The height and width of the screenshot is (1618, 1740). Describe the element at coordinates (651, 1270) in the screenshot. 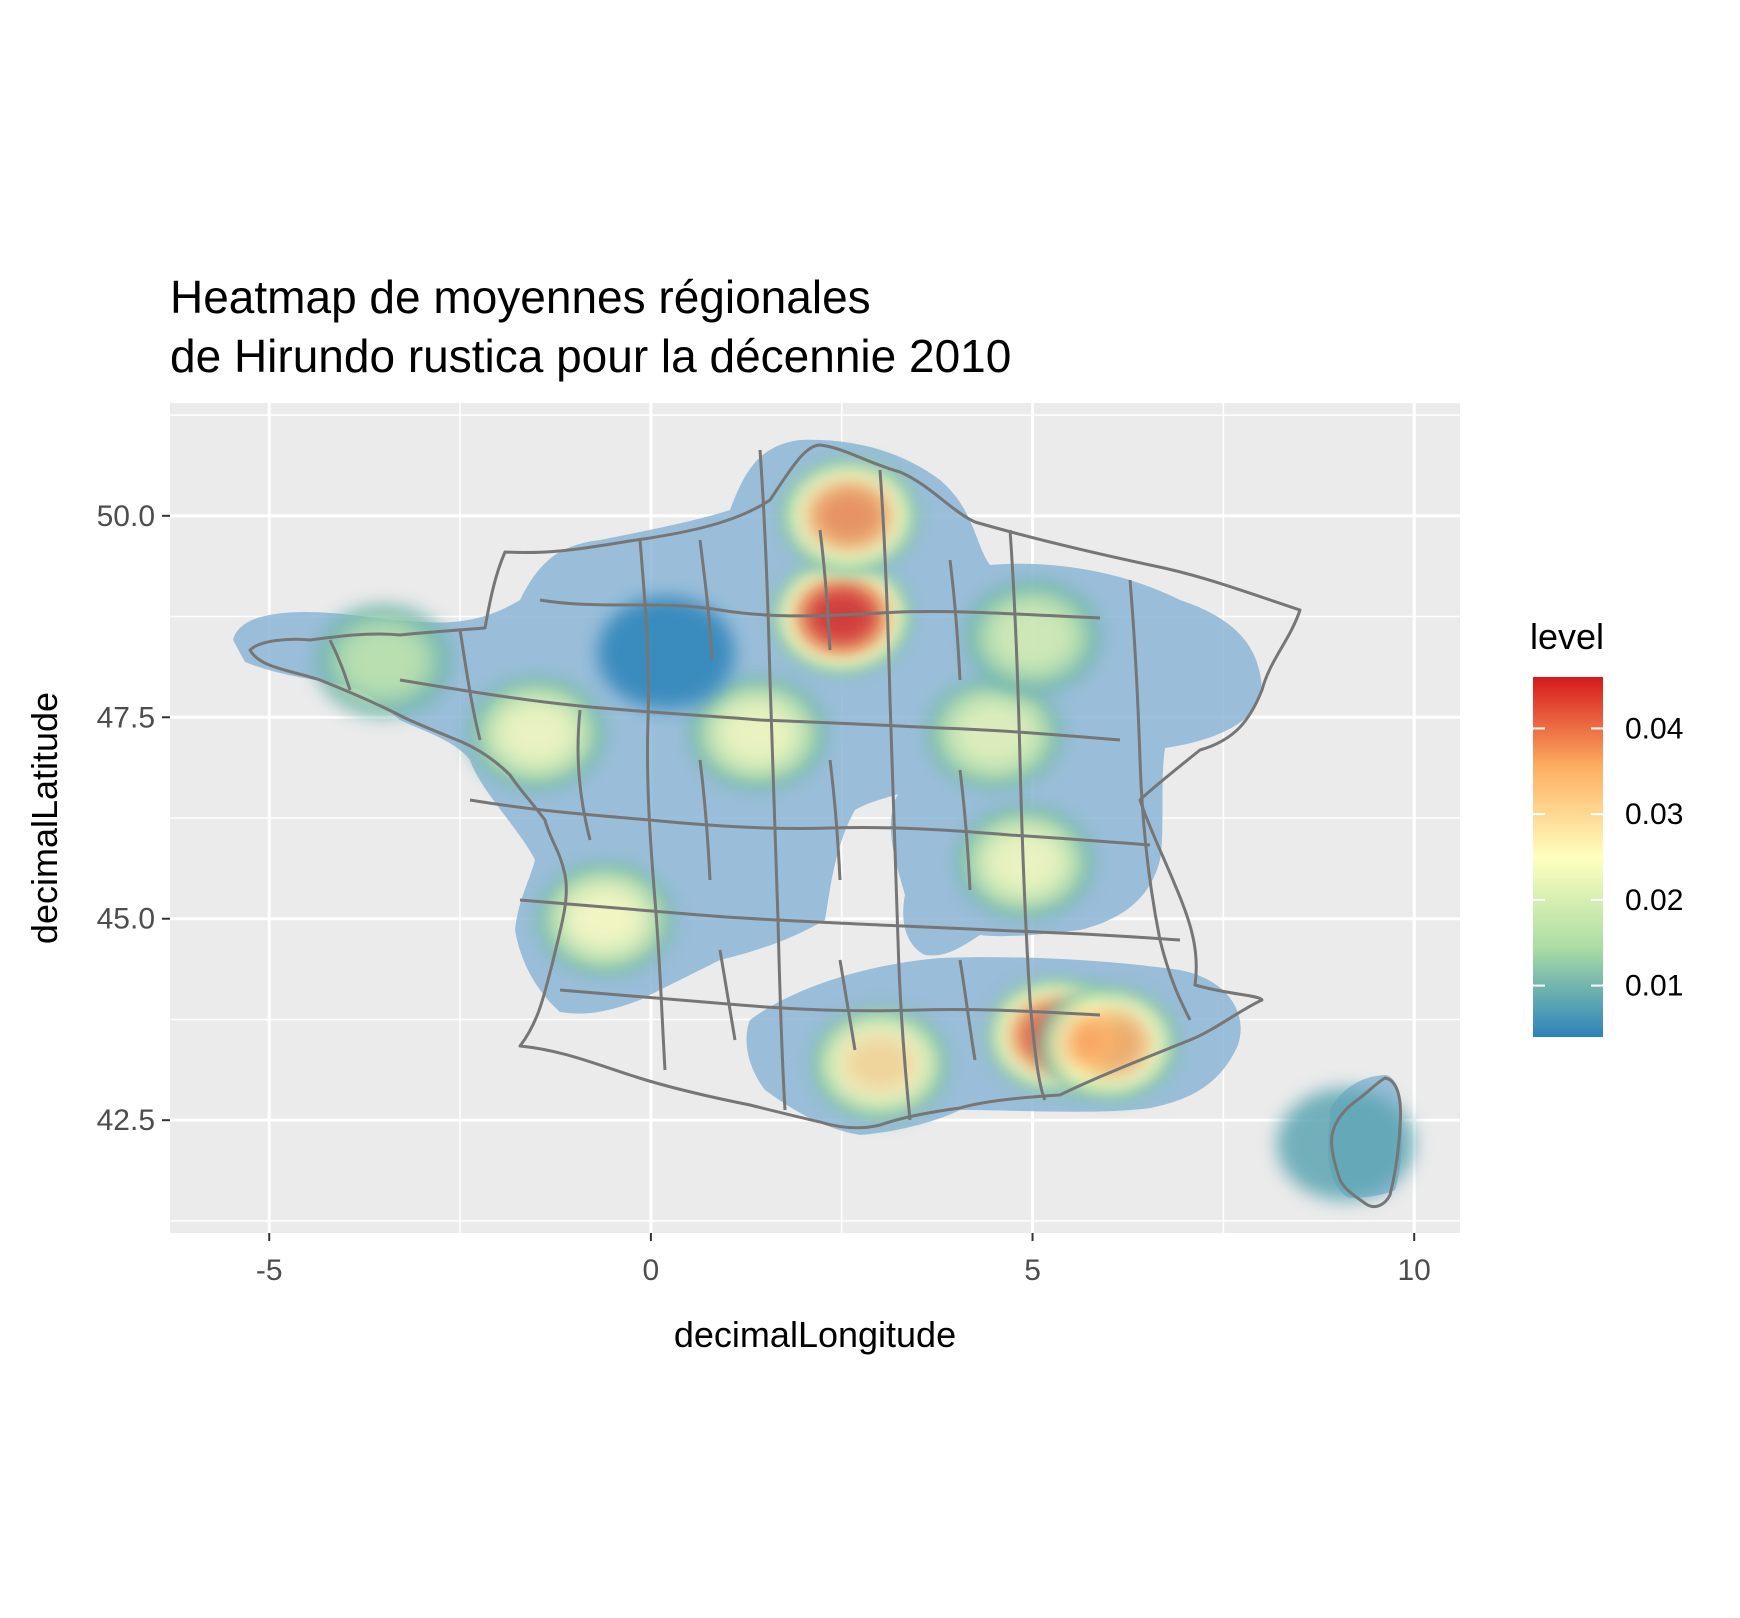

I see `x-tick-label: 0` at that location.